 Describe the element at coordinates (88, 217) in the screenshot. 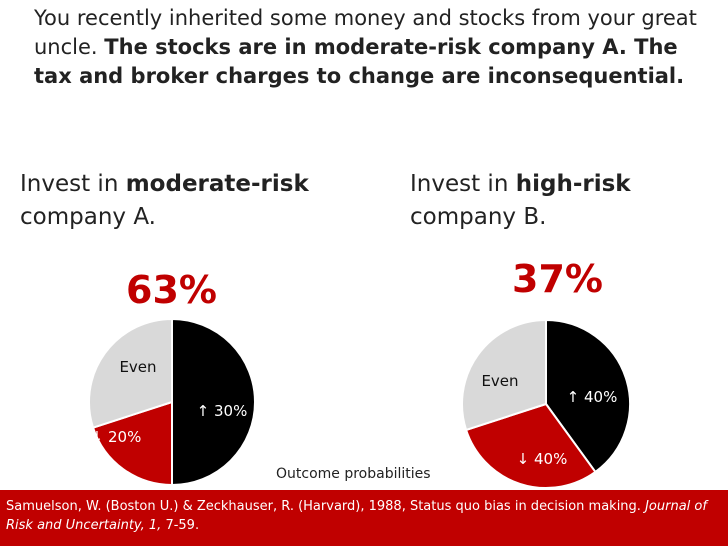

I see `option-a-suffix: company A.` at that location.